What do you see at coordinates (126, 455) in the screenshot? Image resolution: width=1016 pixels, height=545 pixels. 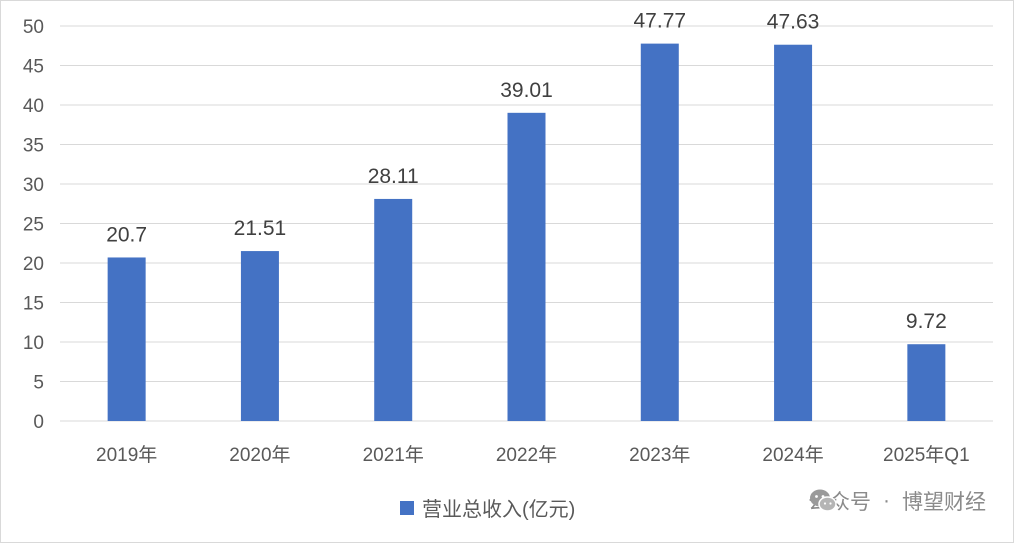 I see `x-tick-label: 2019年` at bounding box center [126, 455].